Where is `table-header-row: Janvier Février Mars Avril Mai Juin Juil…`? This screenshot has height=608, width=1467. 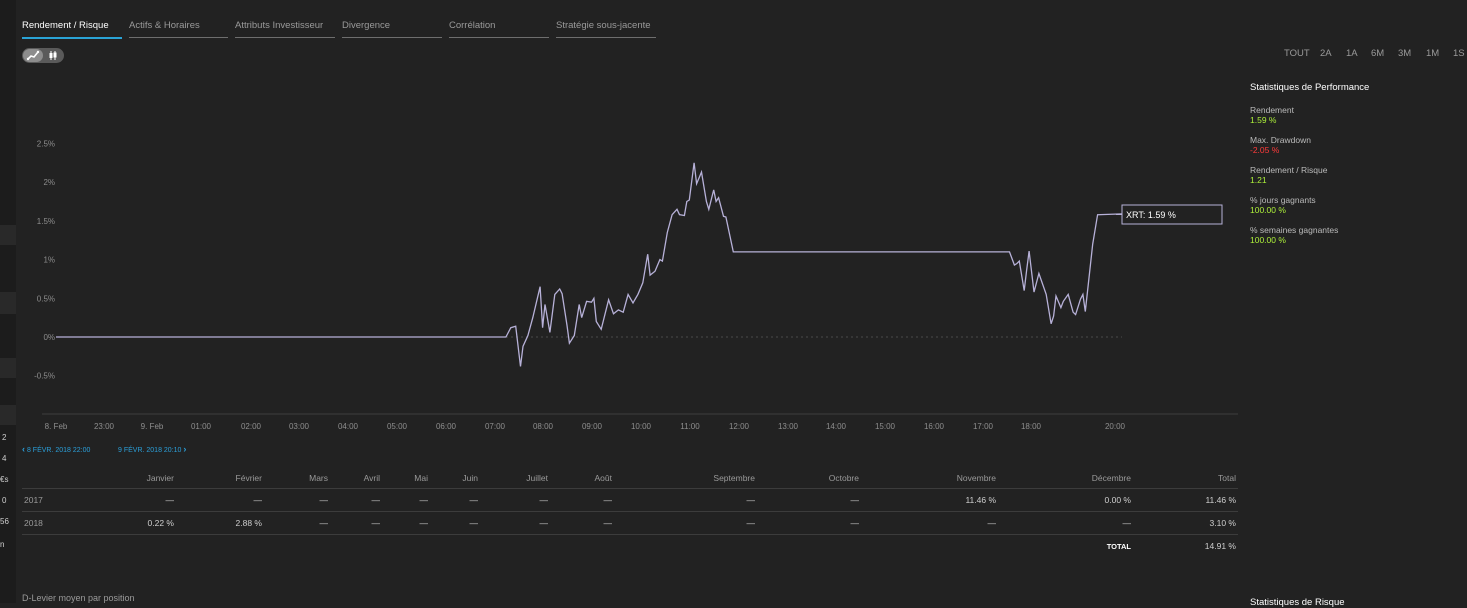 table-header-row: Janvier Février Mars Avril Mai Juin Juil… is located at coordinates (630, 478).